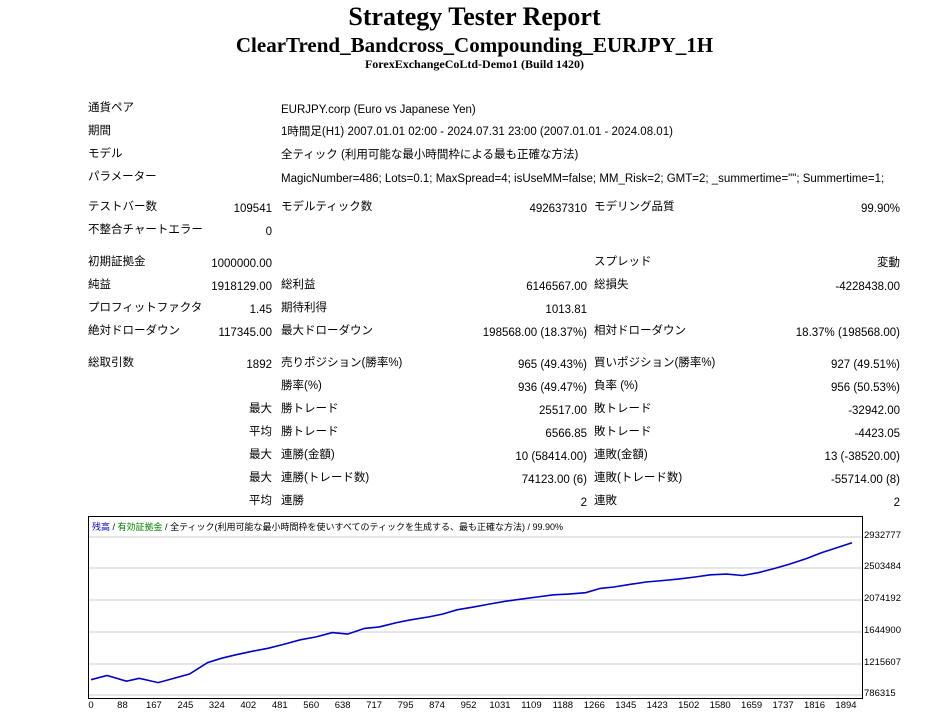 This screenshot has width=949, height=719. I want to click on long-positions-label: 買いポジション(勝率%), so click(655, 363).